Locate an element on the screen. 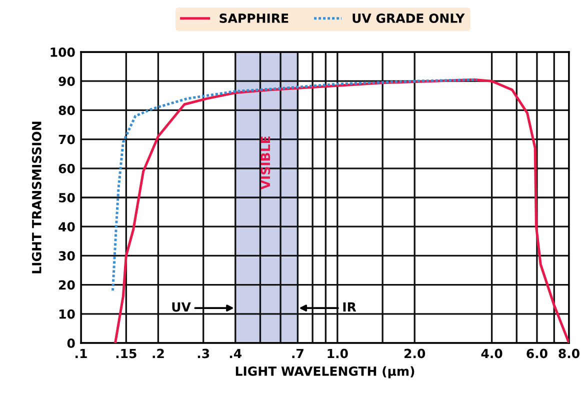 The width and height of the screenshot is (582, 410). y-tick-label: 0 is located at coordinates (71, 343).